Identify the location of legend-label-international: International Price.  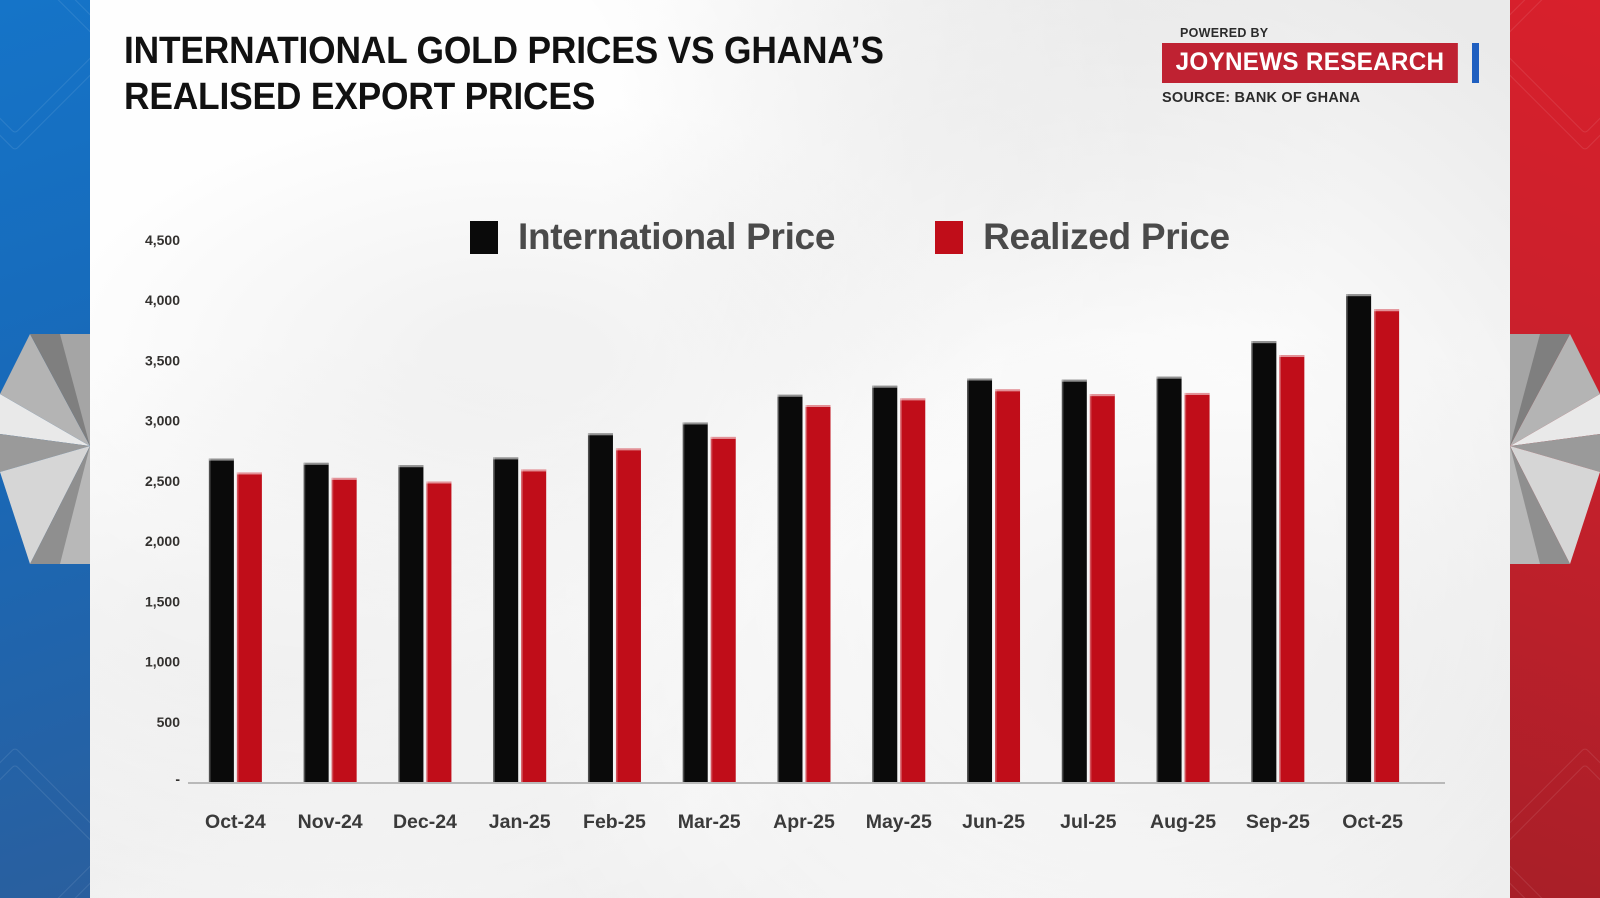
(677, 236).